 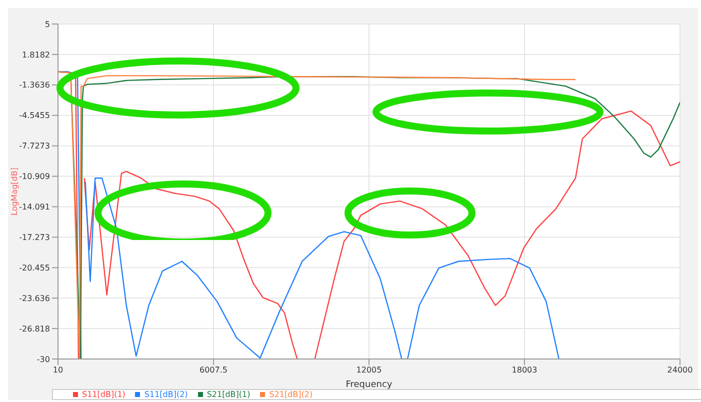 What do you see at coordinates (525, 370) in the screenshot?
I see `x-tick-label: 18003` at bounding box center [525, 370].